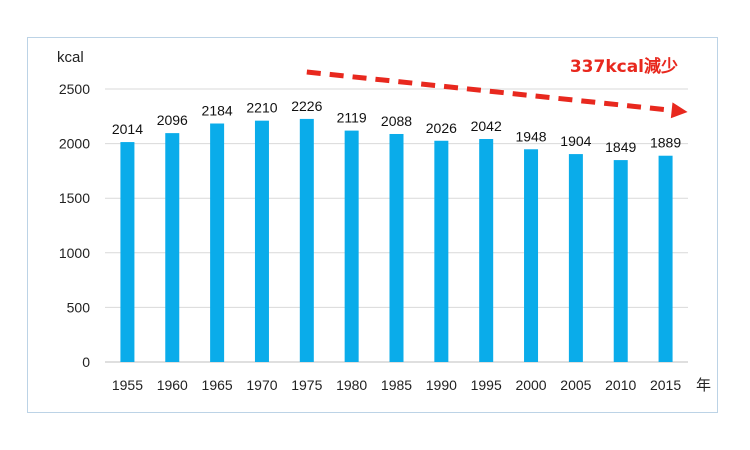 This screenshot has height=450, width=750. Describe the element at coordinates (306, 240) in the screenshot. I see `bar-1975` at that location.